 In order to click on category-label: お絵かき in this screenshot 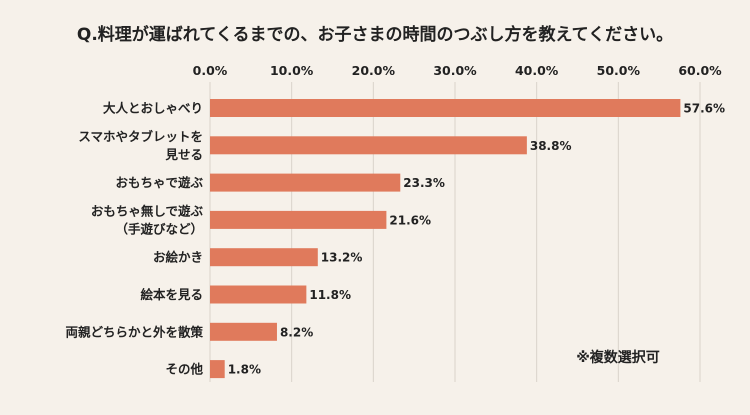, I will do `click(178, 257)`.